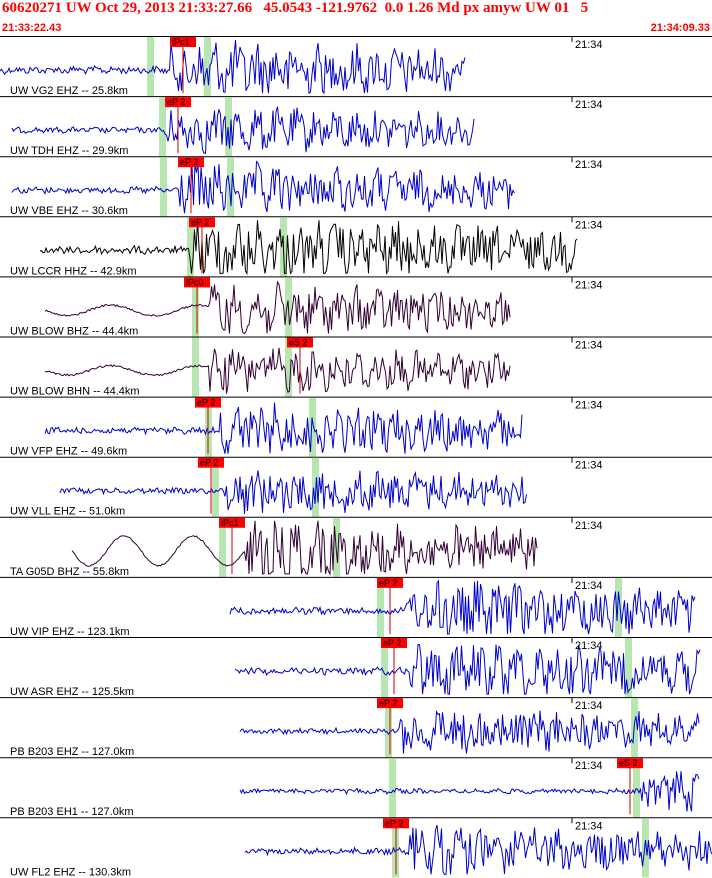  I want to click on station-label: PB B203 EHZ -- 127.0km, so click(72, 752).